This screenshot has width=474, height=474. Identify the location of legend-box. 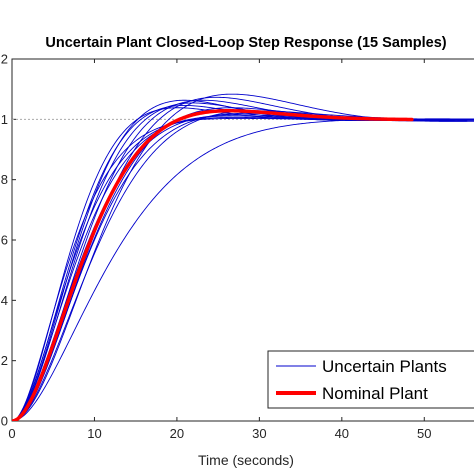
(370, 379).